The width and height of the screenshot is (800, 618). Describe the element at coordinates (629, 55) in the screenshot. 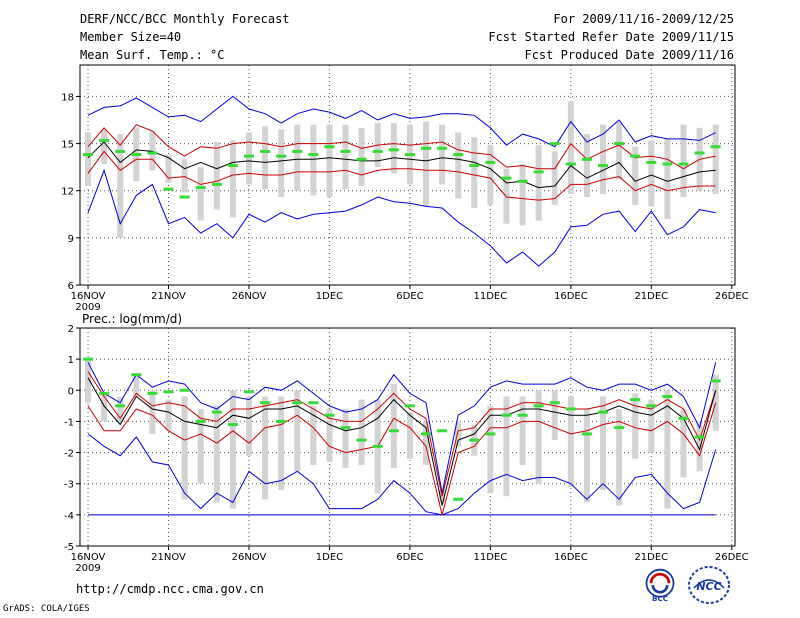

I see `fcst-produced-date: Fcst Produced Date 2009/11/16` at that location.